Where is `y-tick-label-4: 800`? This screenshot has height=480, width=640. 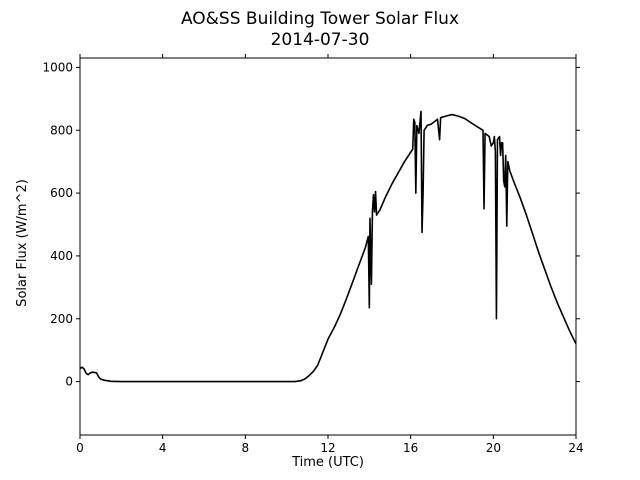 y-tick-label-4: 800 is located at coordinates (61, 130).